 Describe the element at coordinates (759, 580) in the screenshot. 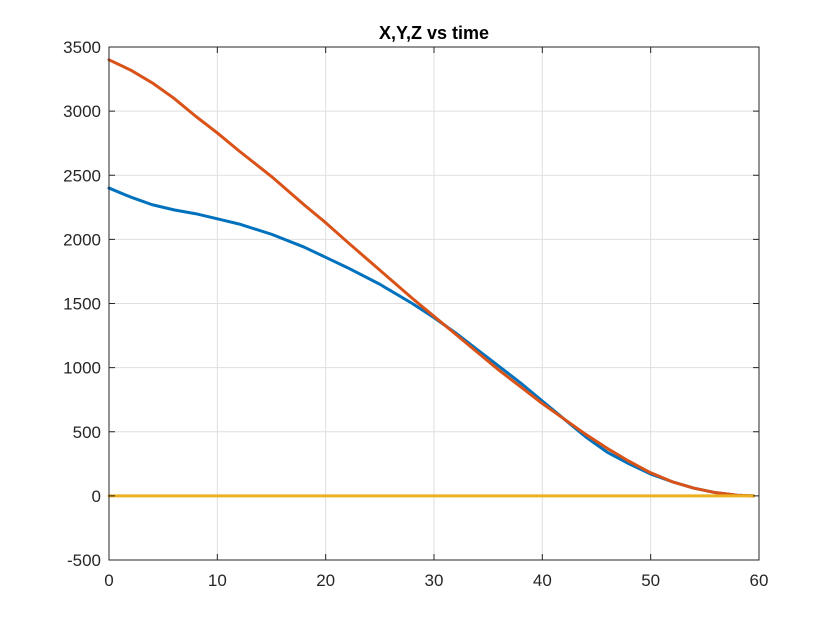

I see `x-tick-label: 60` at that location.